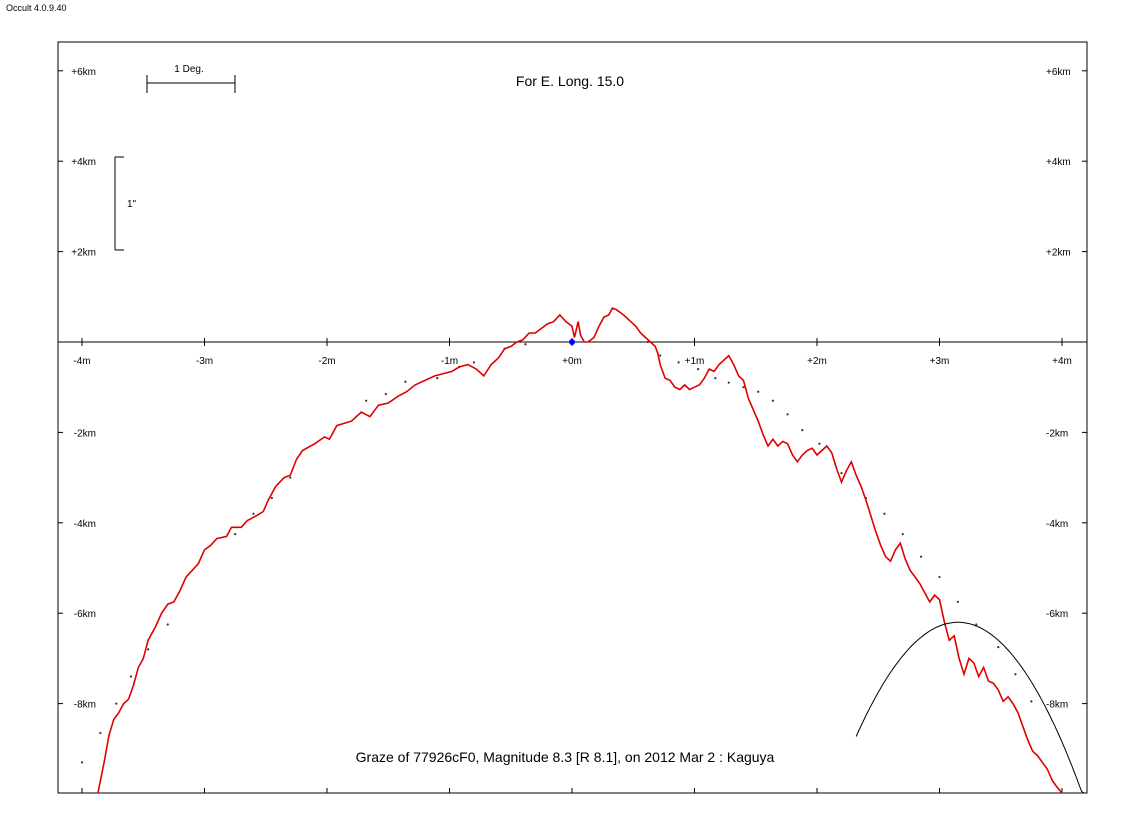 The height and width of the screenshot is (834, 1144). What do you see at coordinates (572, 361) in the screenshot?
I see `x-tick-label: +0m` at bounding box center [572, 361].